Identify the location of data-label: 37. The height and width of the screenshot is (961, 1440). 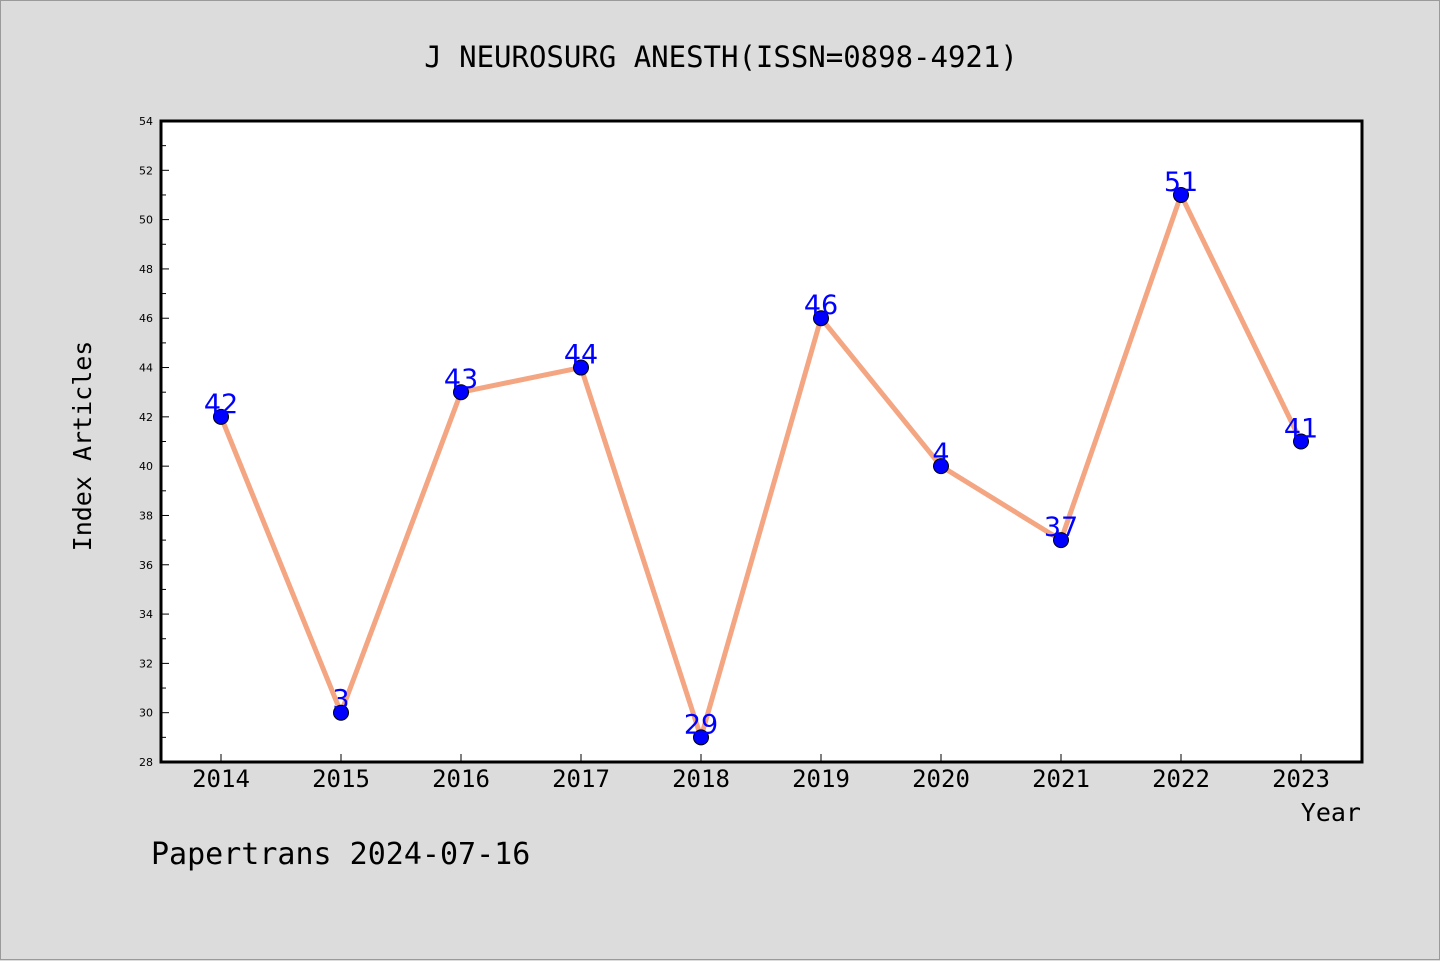
(1061, 527).